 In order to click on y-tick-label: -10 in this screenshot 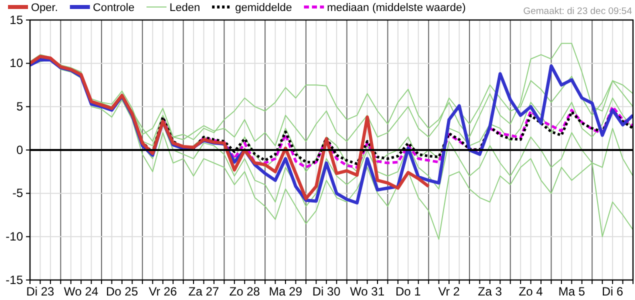, I will do `click(15, 237)`.